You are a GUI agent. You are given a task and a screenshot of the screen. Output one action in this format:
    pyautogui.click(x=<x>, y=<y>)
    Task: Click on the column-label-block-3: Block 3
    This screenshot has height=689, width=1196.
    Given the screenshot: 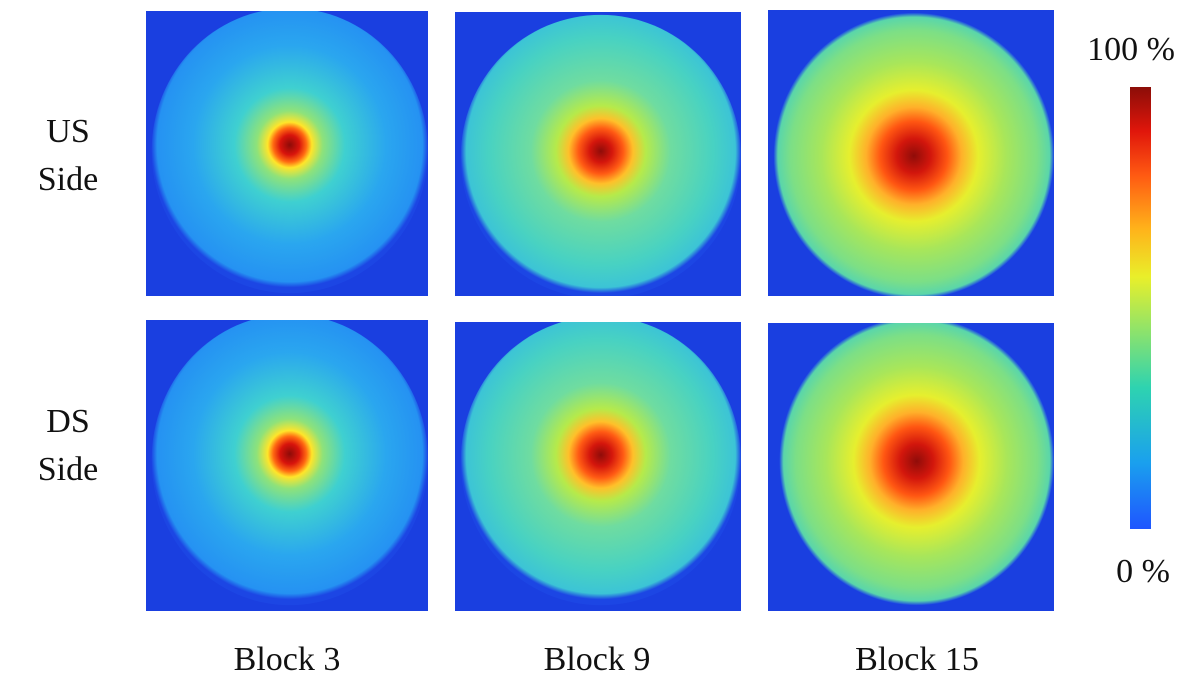 What is the action you would take?
    pyautogui.click(x=287, y=659)
    